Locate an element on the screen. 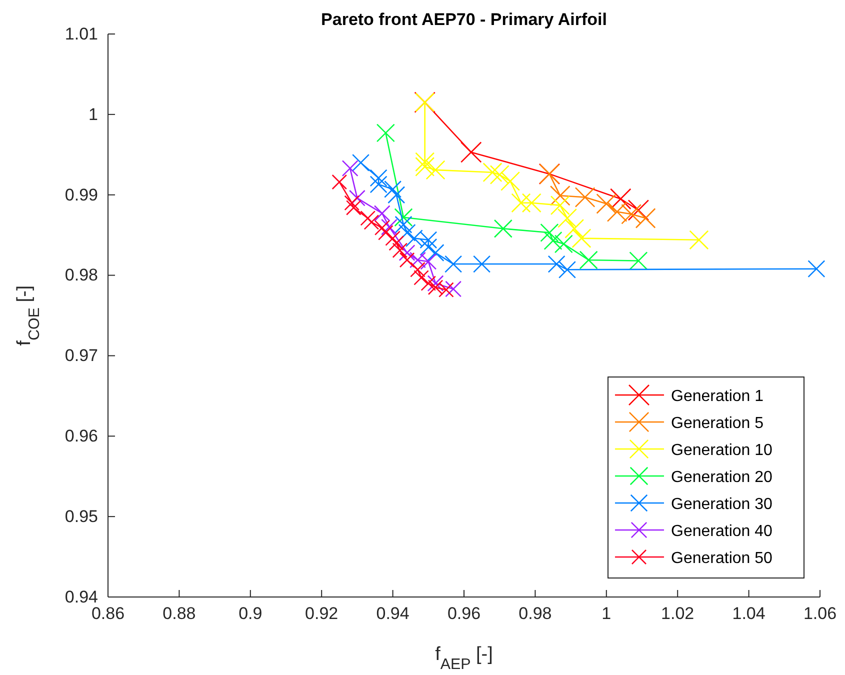 The height and width of the screenshot is (675, 845). y-tick-label: 0.96 is located at coordinates (81, 436).